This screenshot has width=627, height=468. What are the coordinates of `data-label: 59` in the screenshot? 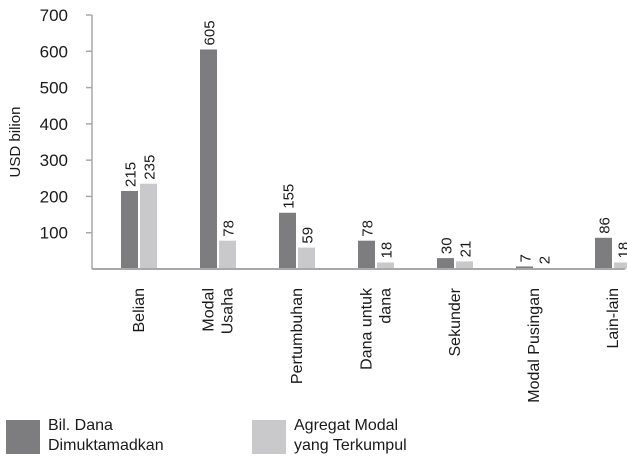 It's located at (308, 235).